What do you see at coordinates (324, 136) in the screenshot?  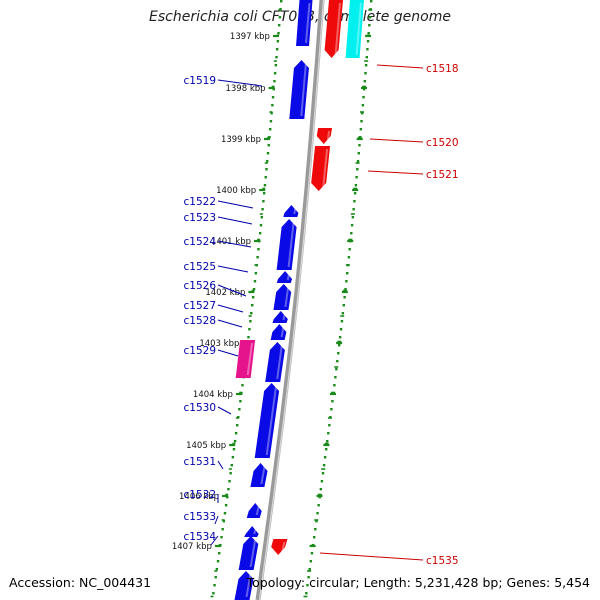 I see `gene-c1520` at bounding box center [324, 136].